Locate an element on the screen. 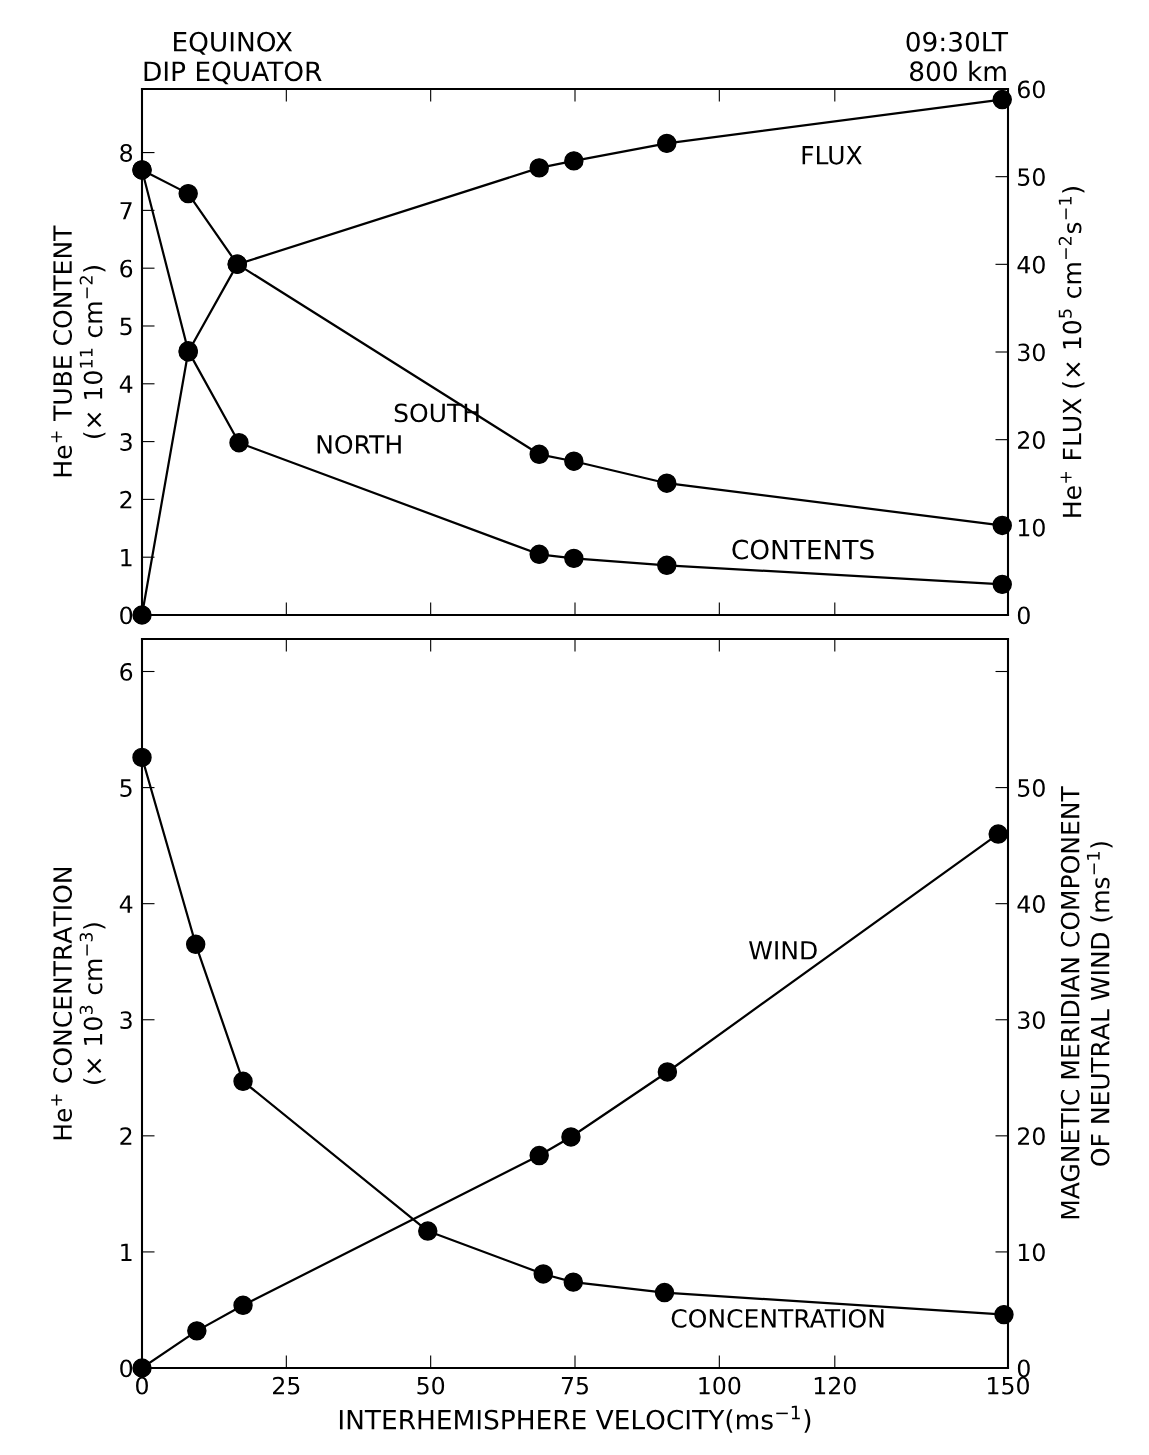  x-tick-label: 0 is located at coordinates (142, 1385).